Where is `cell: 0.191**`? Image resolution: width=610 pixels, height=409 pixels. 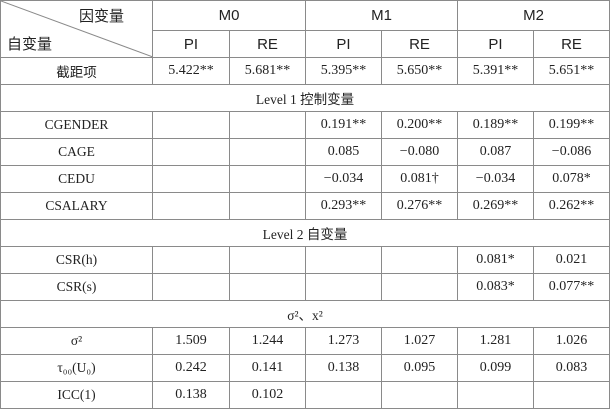 cell: 0.191** is located at coordinates (343, 125).